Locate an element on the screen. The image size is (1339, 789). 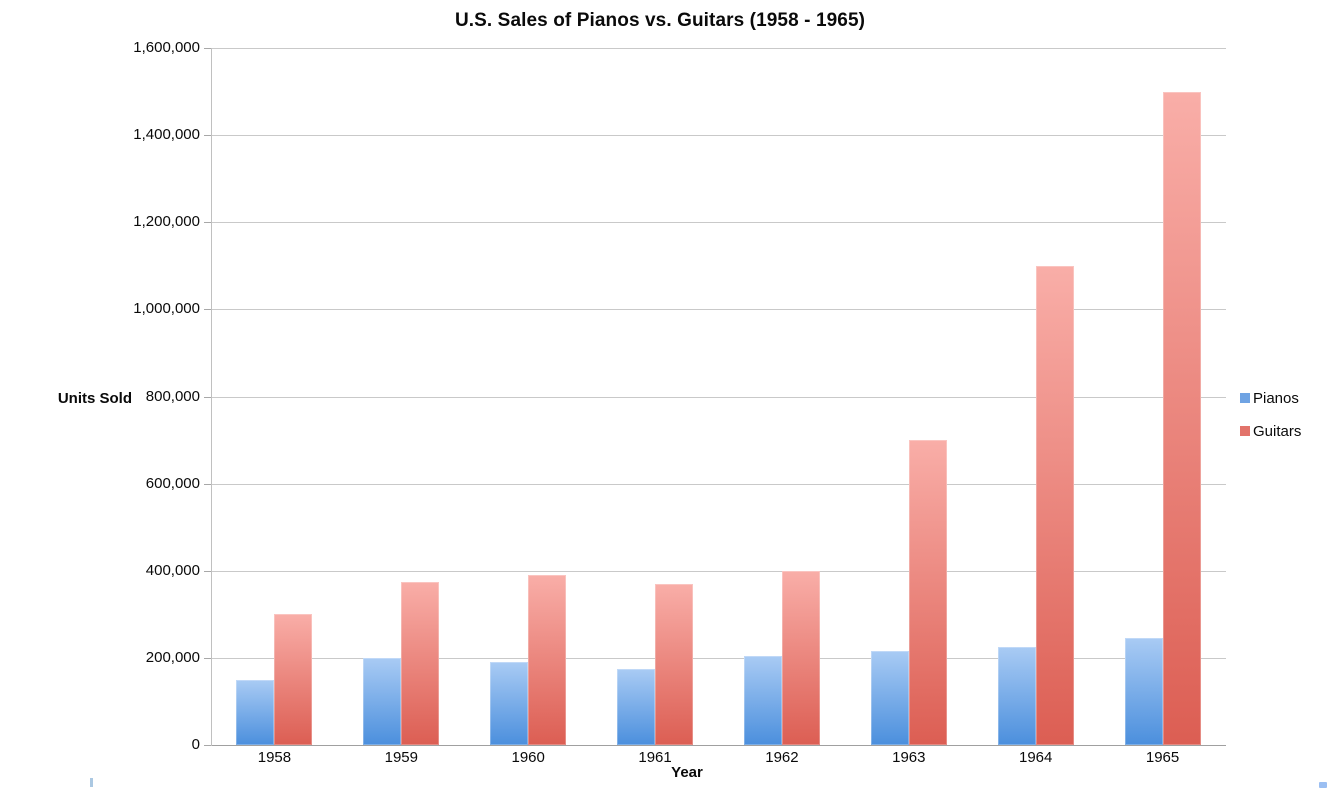
screenshot-artifact-left is located at coordinates (91, 782).